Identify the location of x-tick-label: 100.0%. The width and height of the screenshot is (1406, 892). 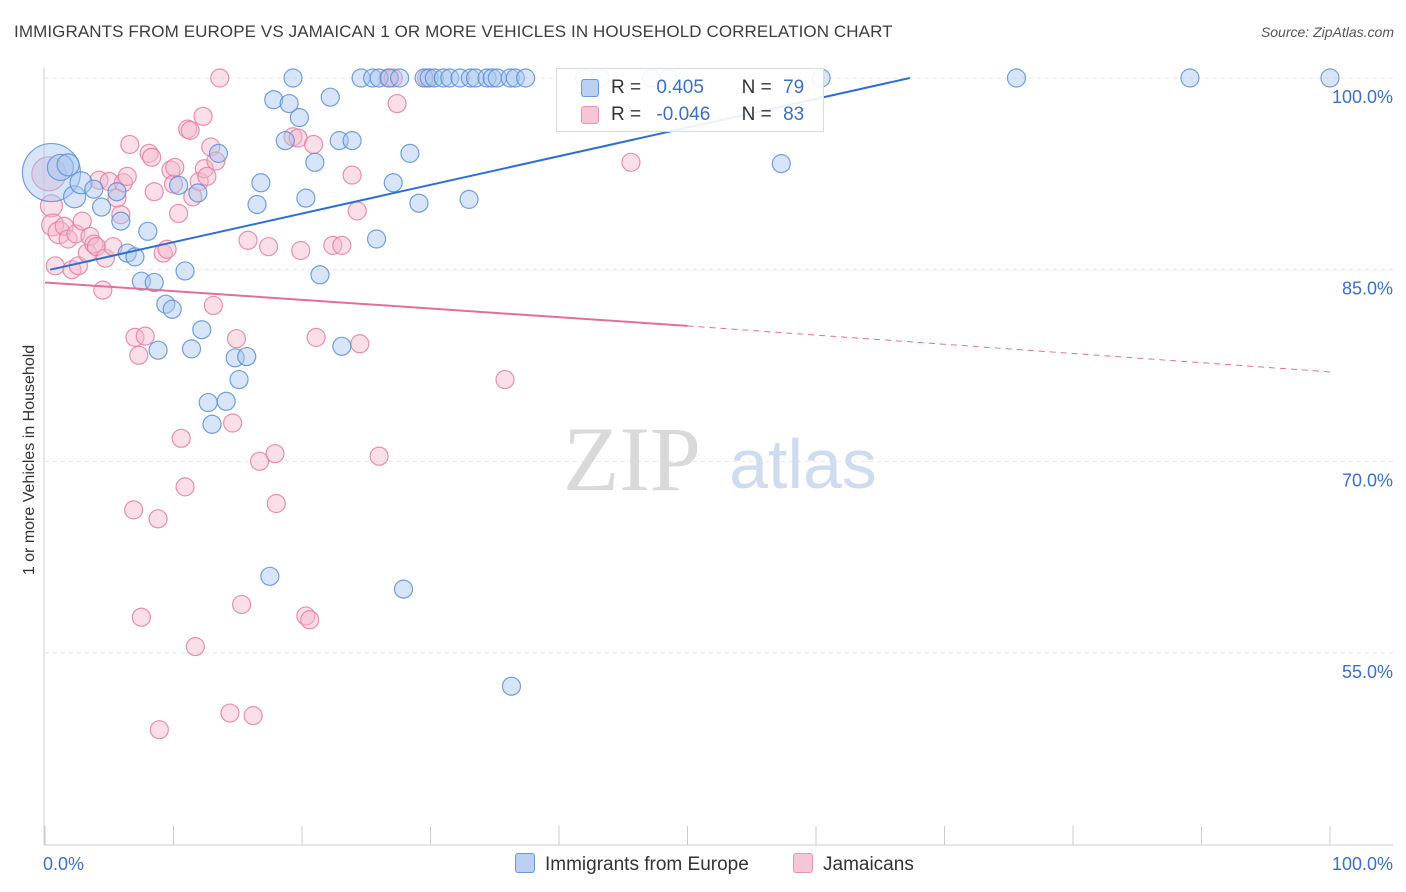
(1362, 864).